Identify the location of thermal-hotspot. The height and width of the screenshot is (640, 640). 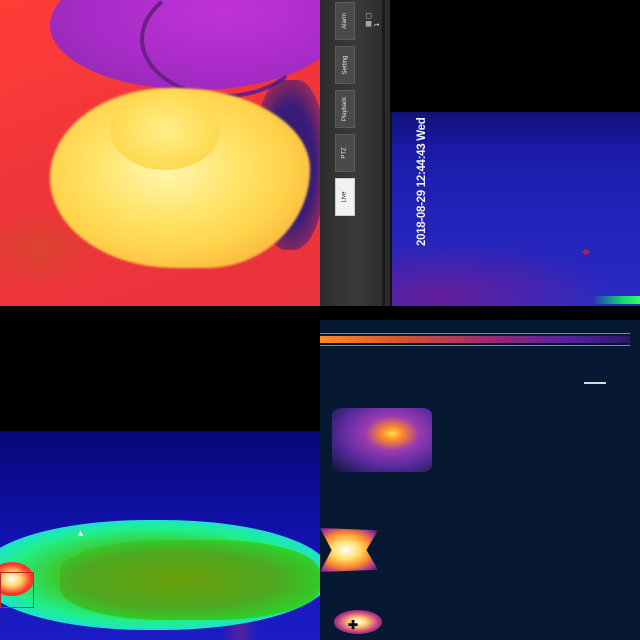
(17, 579).